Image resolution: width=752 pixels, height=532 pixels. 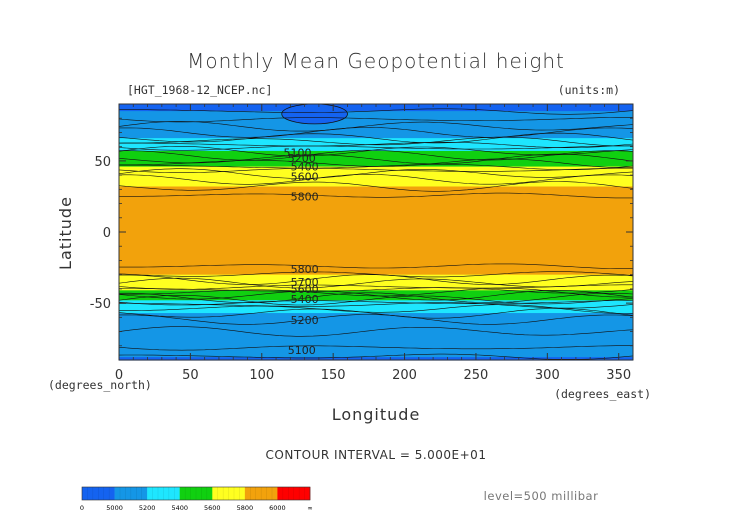 I want to click on contour-label: 5600, so click(x=305, y=289).